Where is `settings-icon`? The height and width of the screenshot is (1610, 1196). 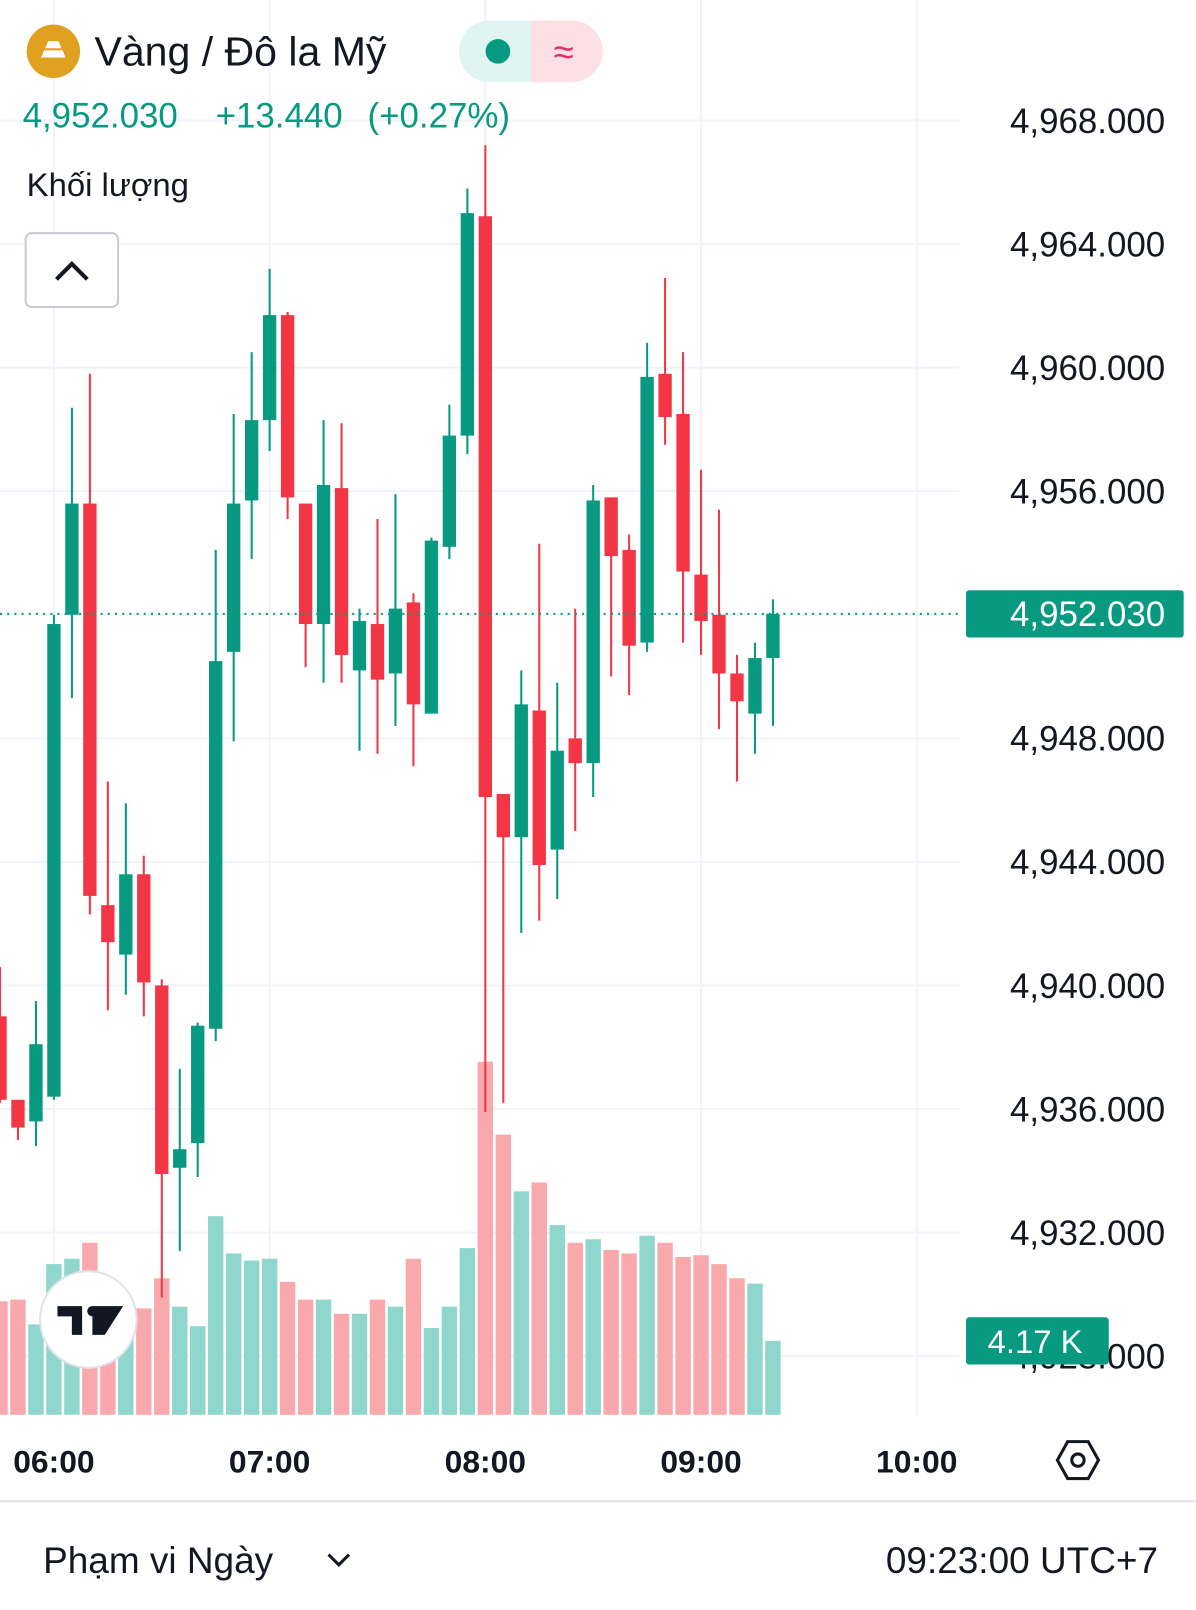 settings-icon is located at coordinates (1078, 1460).